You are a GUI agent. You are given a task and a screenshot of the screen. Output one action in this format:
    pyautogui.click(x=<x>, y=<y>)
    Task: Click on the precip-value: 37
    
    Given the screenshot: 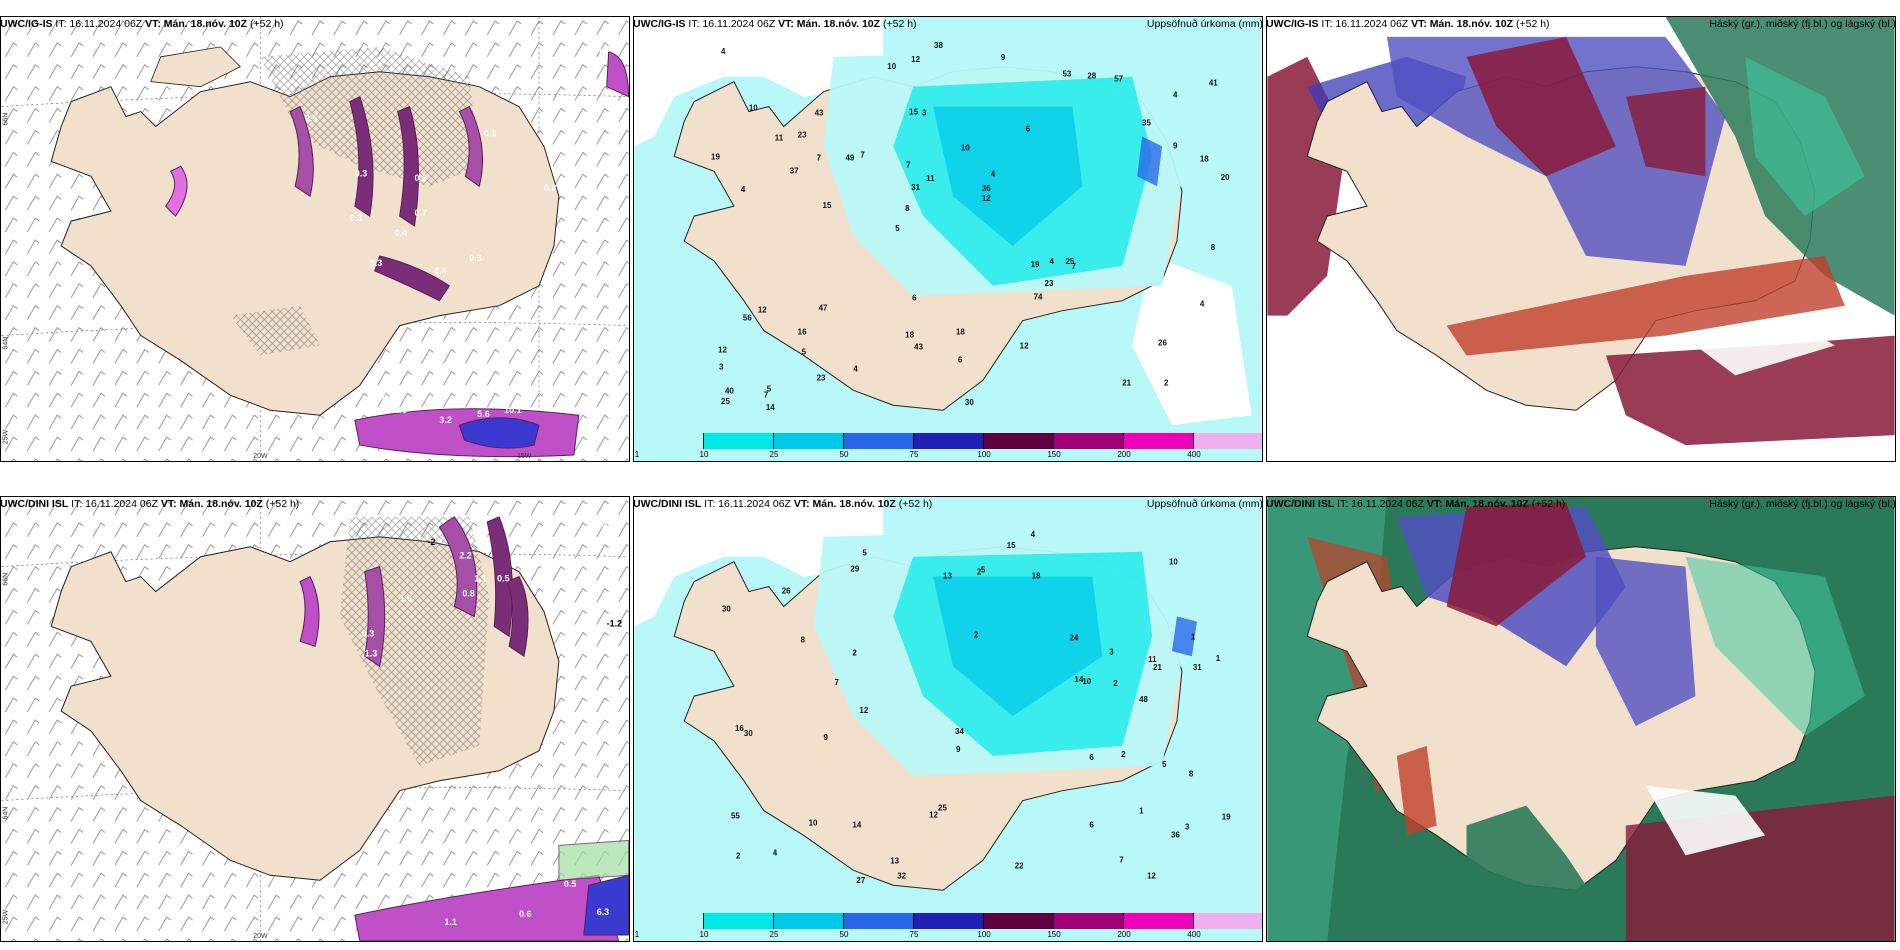 What is the action you would take?
    pyautogui.click(x=794, y=170)
    